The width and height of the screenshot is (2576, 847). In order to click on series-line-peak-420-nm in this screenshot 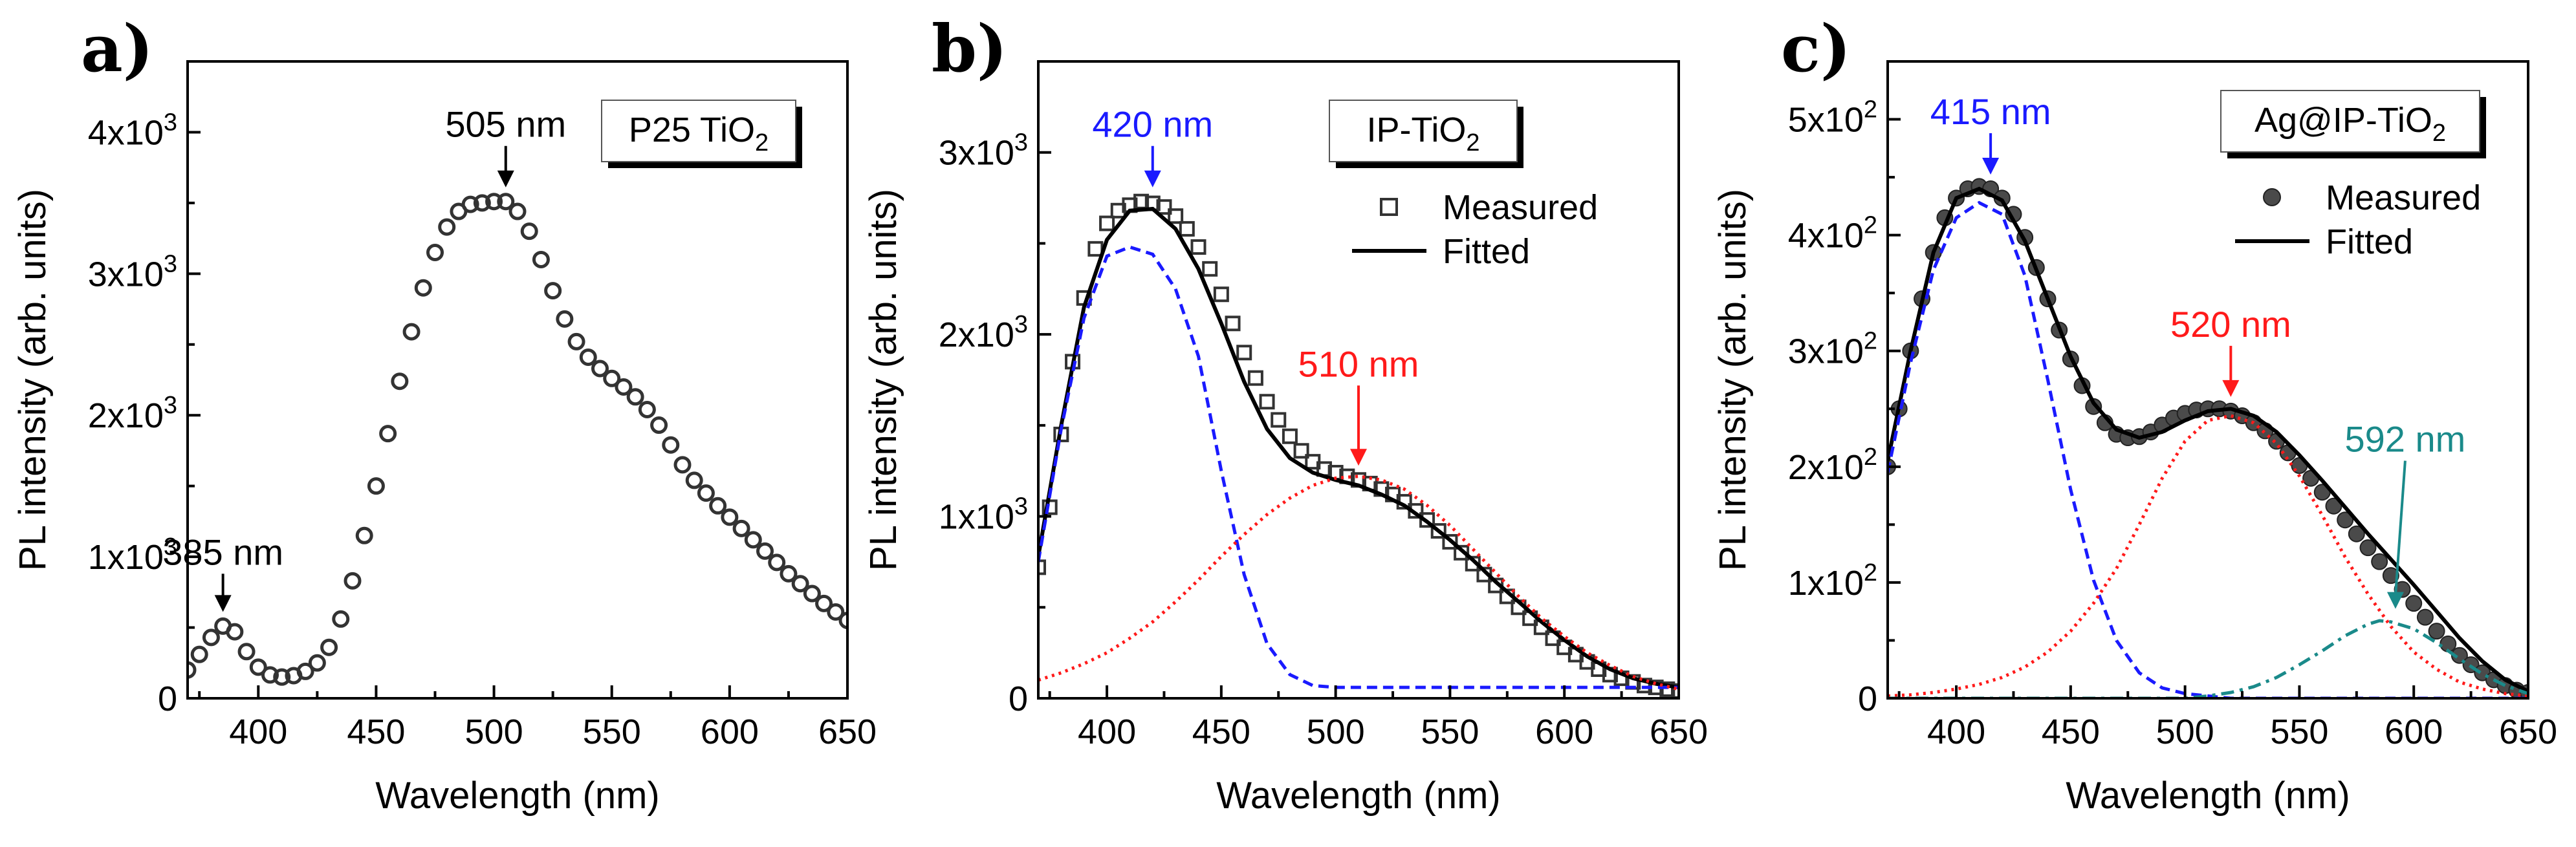, I will do `click(1359, 467)`.